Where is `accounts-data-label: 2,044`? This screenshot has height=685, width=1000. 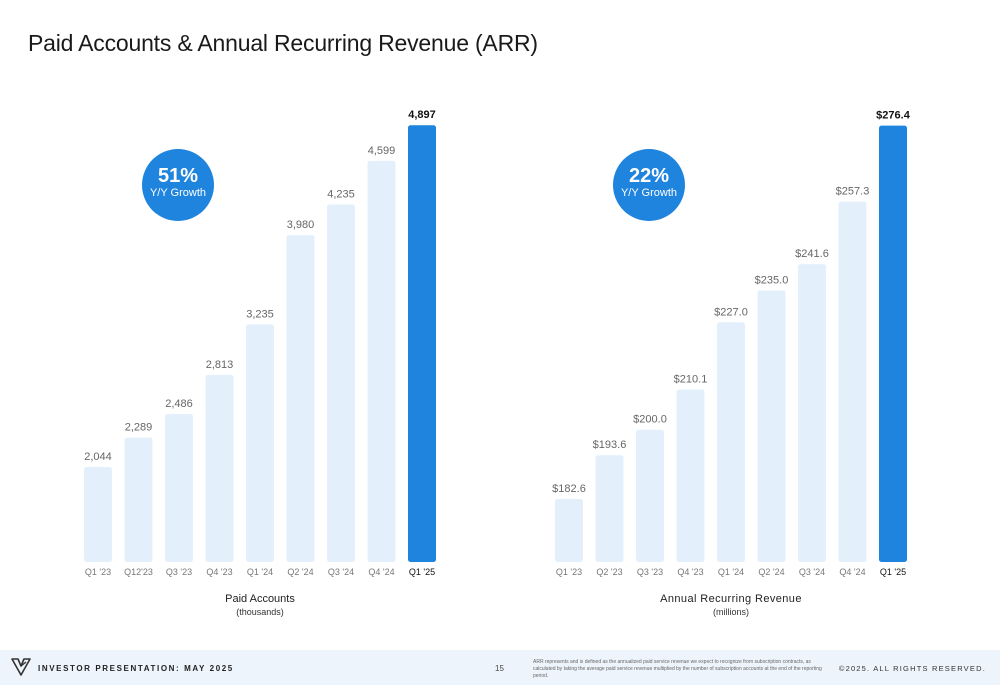 accounts-data-label: 2,044 is located at coordinates (98, 457).